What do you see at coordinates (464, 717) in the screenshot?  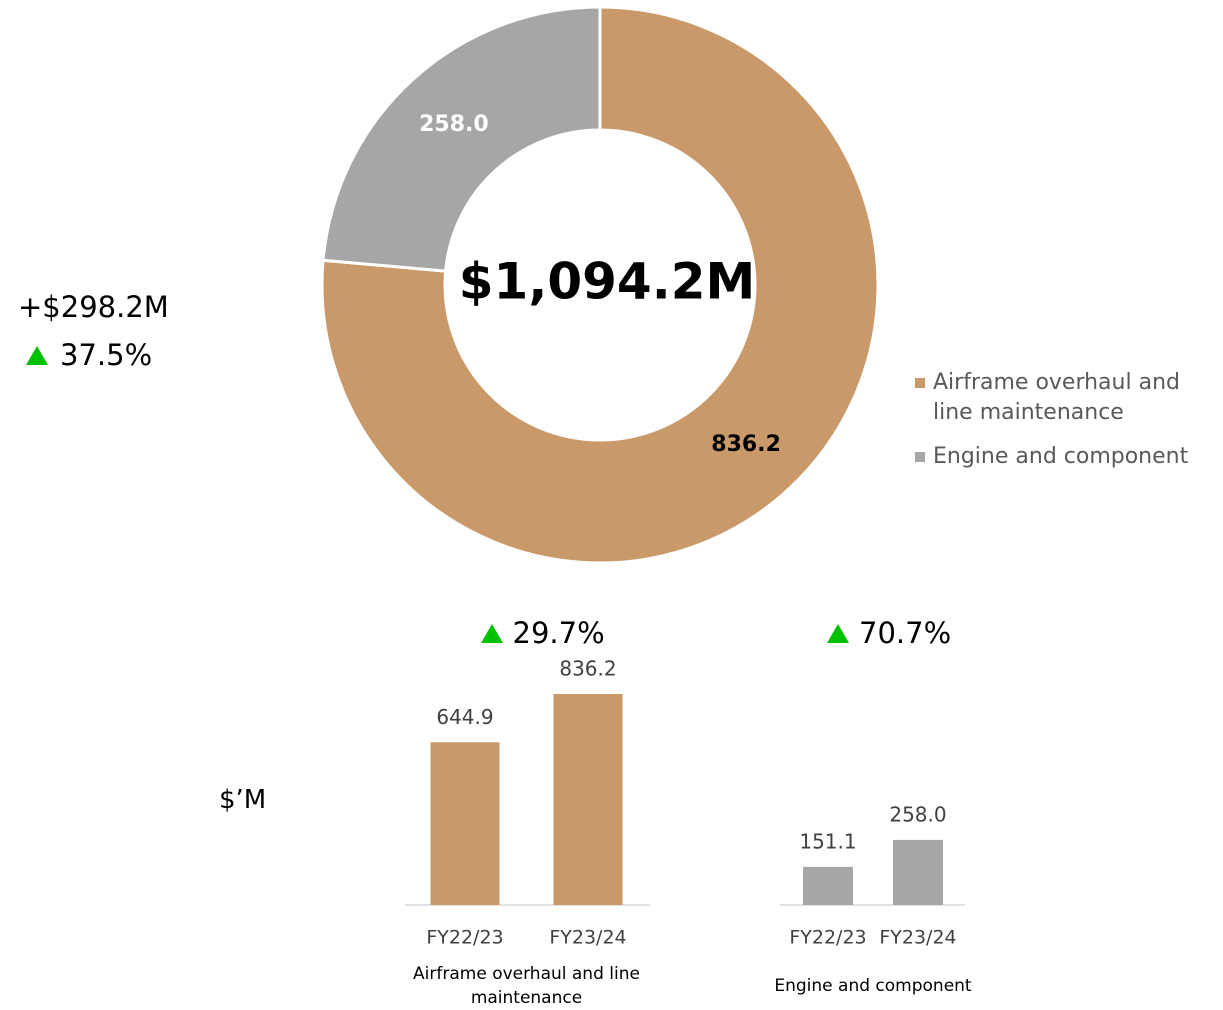 I see `bar-value-label: 644.9` at bounding box center [464, 717].